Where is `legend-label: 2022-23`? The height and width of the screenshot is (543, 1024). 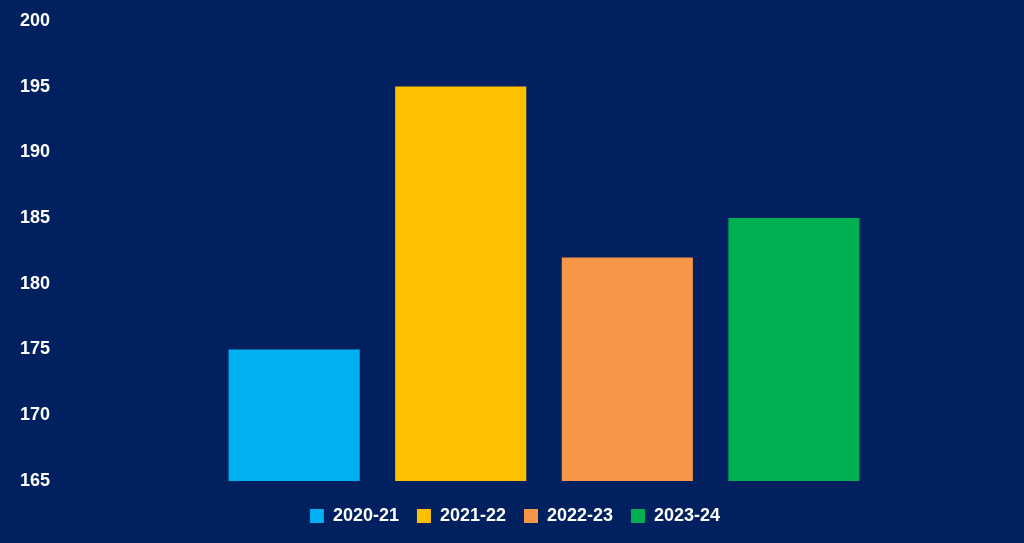 legend-label: 2022-23 is located at coordinates (580, 514).